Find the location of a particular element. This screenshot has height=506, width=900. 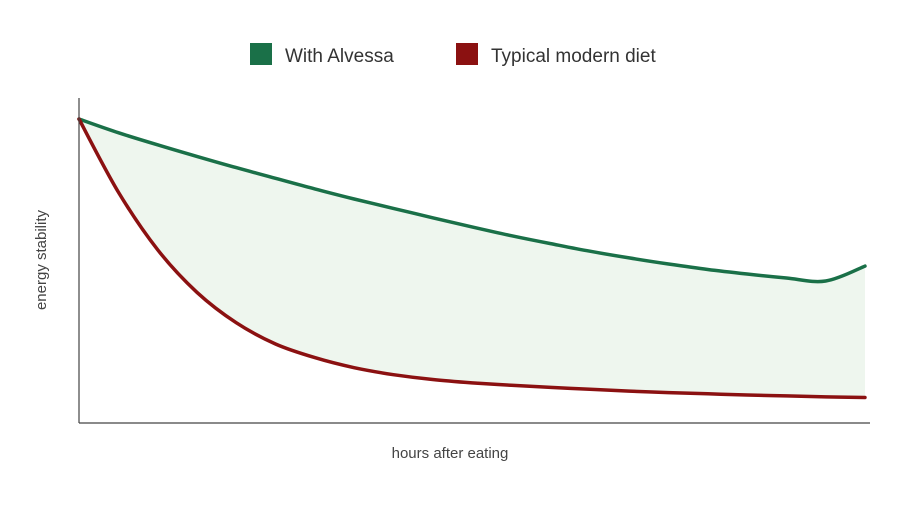

legend: With Alvessa Typical modern diet is located at coordinates (453, 55).